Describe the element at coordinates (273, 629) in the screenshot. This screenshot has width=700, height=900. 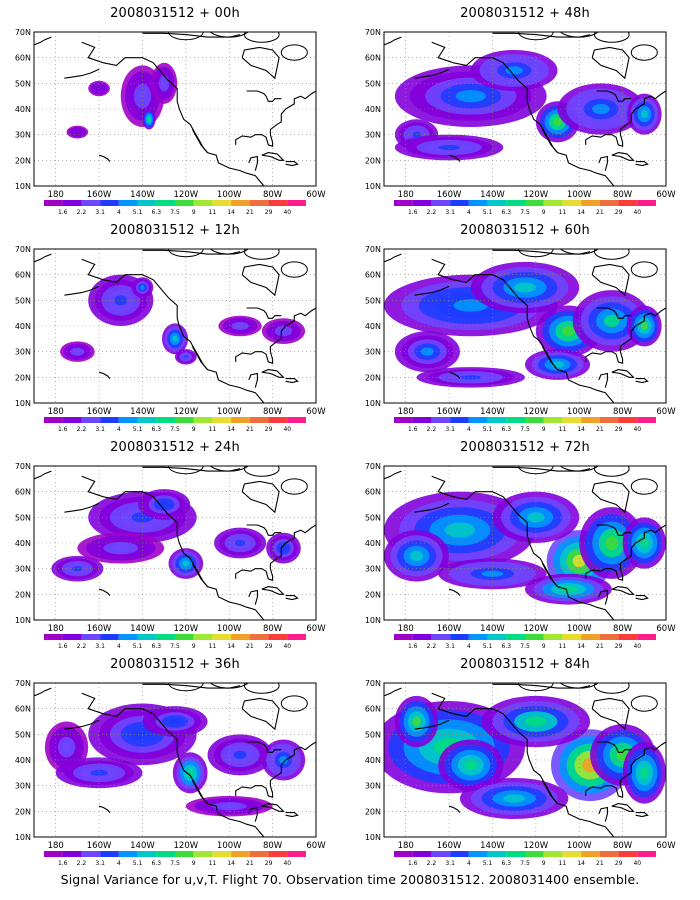
I see `lon-tick-label: 80W` at that location.